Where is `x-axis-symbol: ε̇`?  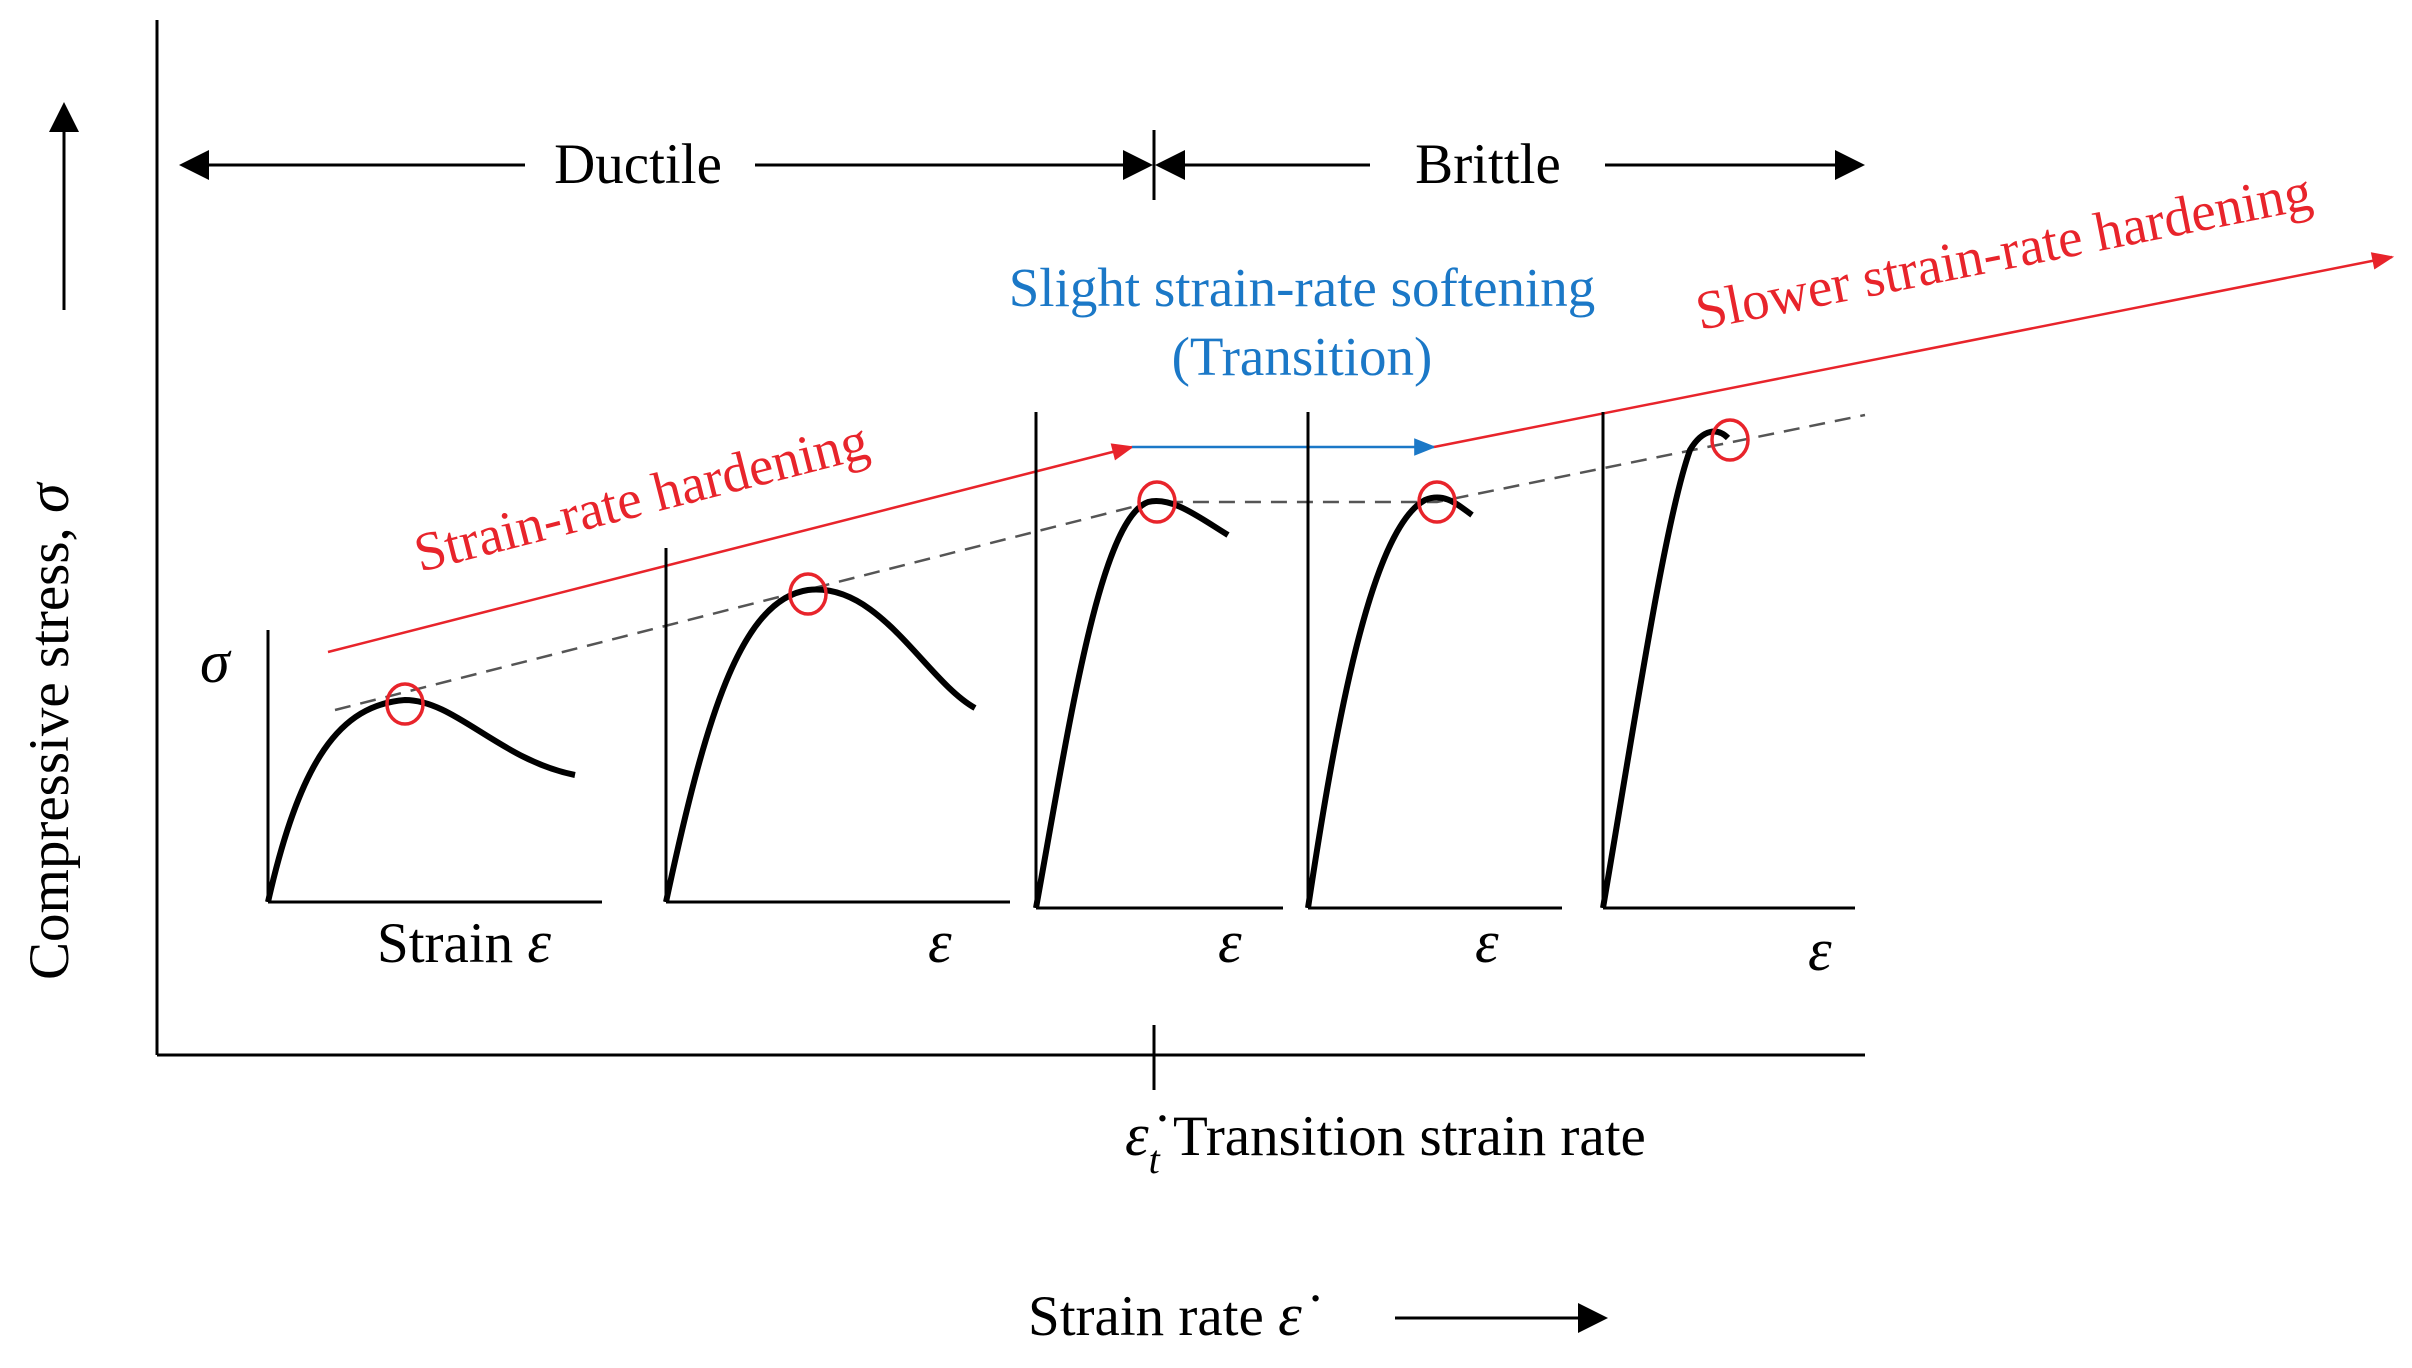 x-axis-symbol: ε̇ is located at coordinates (1298, 1315).